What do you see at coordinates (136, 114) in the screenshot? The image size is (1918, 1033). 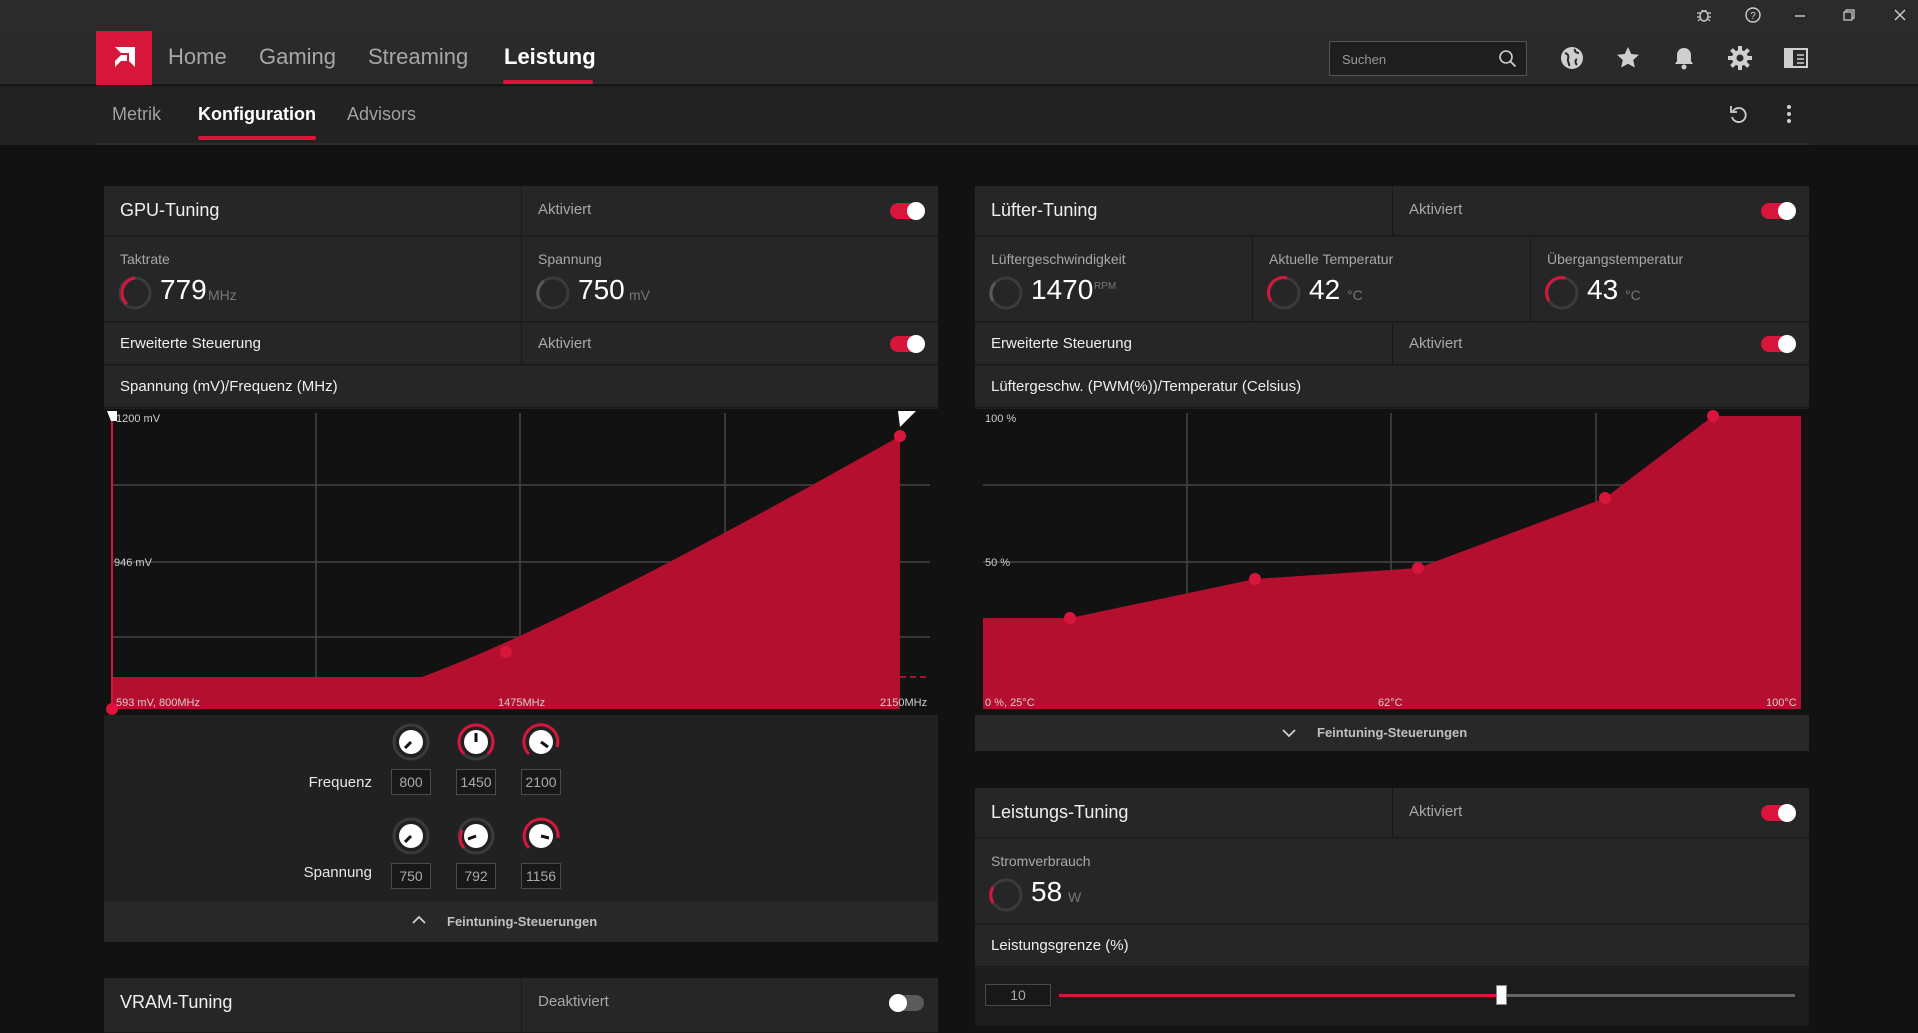 I see `sub-tab-metrik: Metrik` at bounding box center [136, 114].